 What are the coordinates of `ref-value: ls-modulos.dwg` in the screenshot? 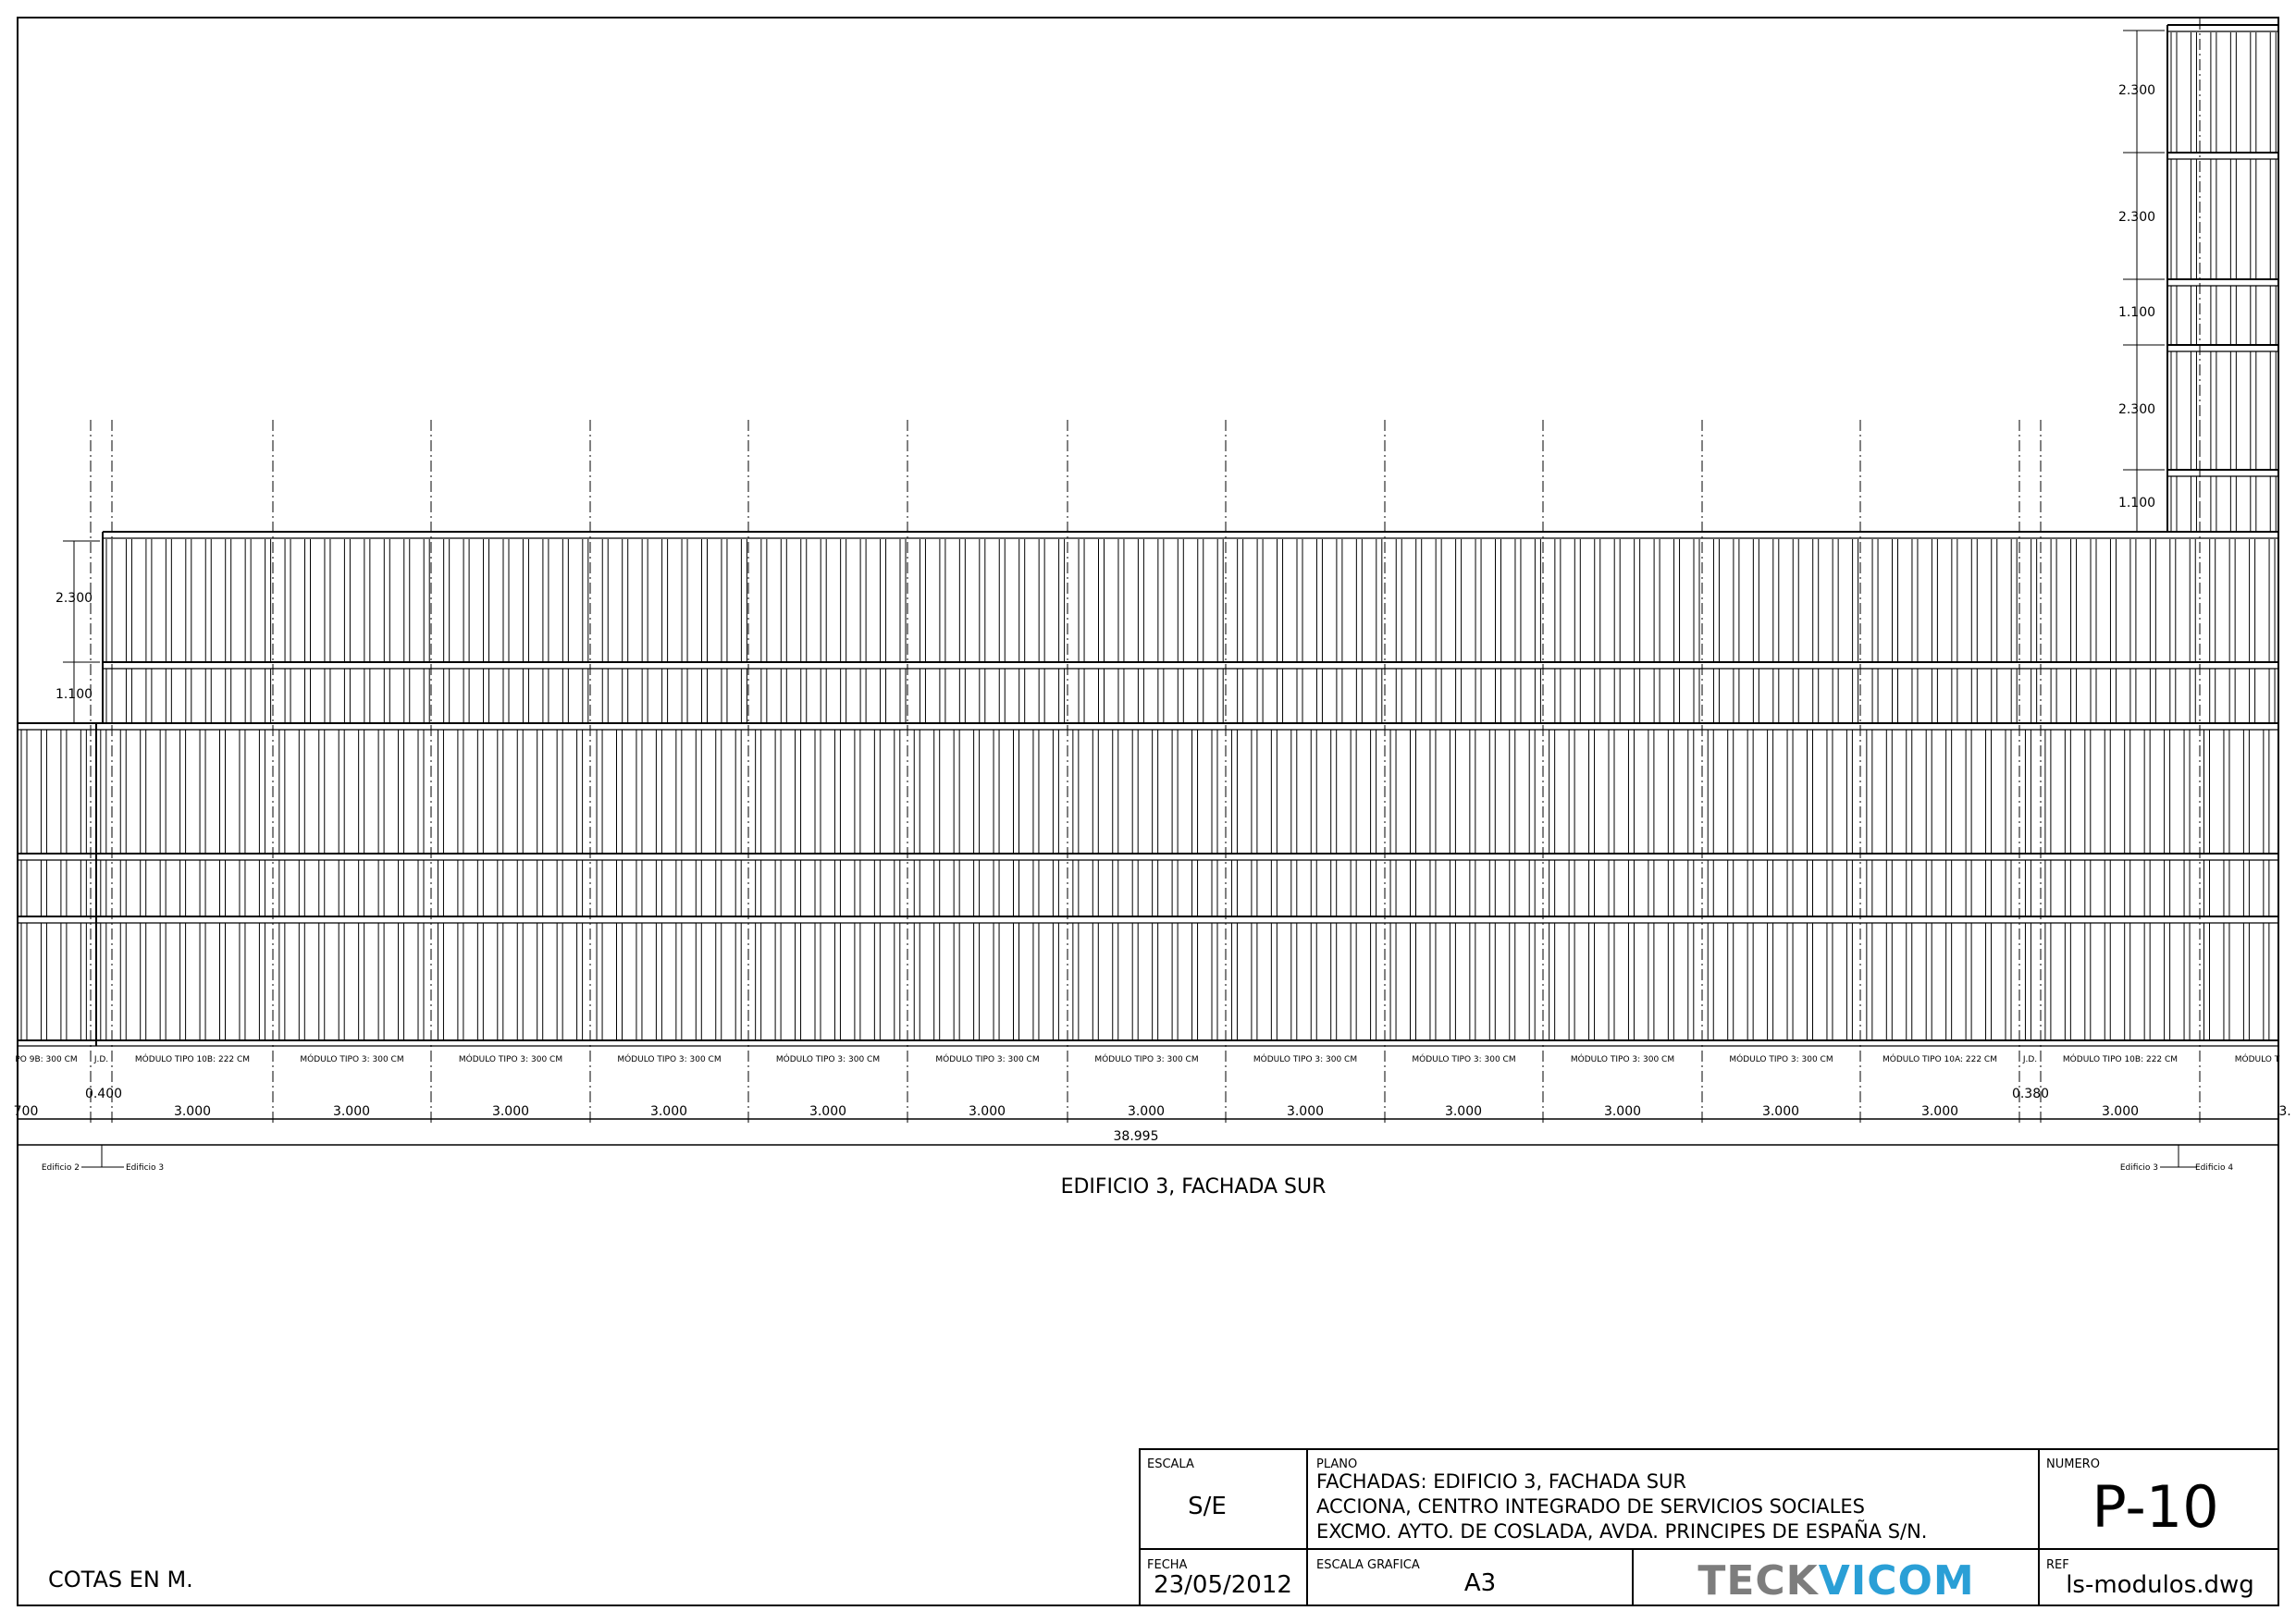 It's located at (2160, 1585).